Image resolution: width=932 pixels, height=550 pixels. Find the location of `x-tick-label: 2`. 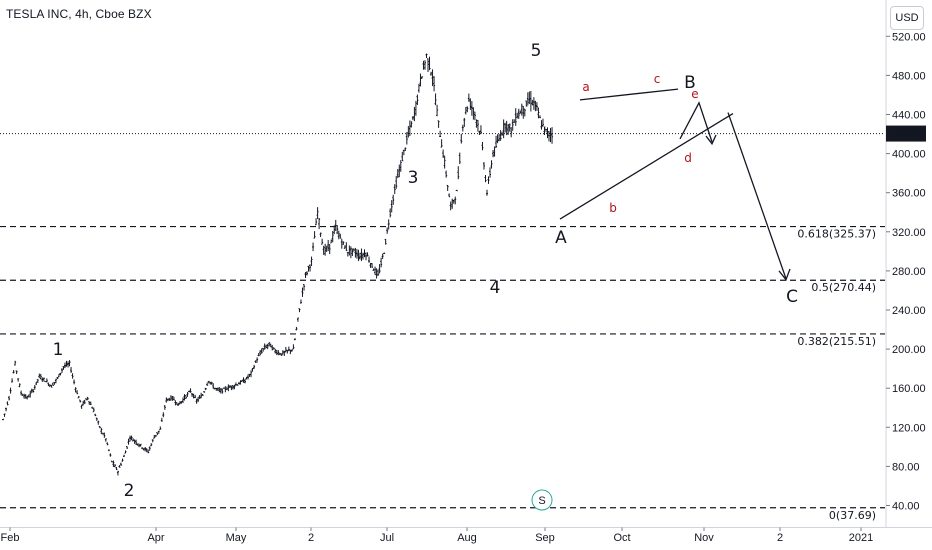

x-tick-label: 2 is located at coordinates (780, 538).